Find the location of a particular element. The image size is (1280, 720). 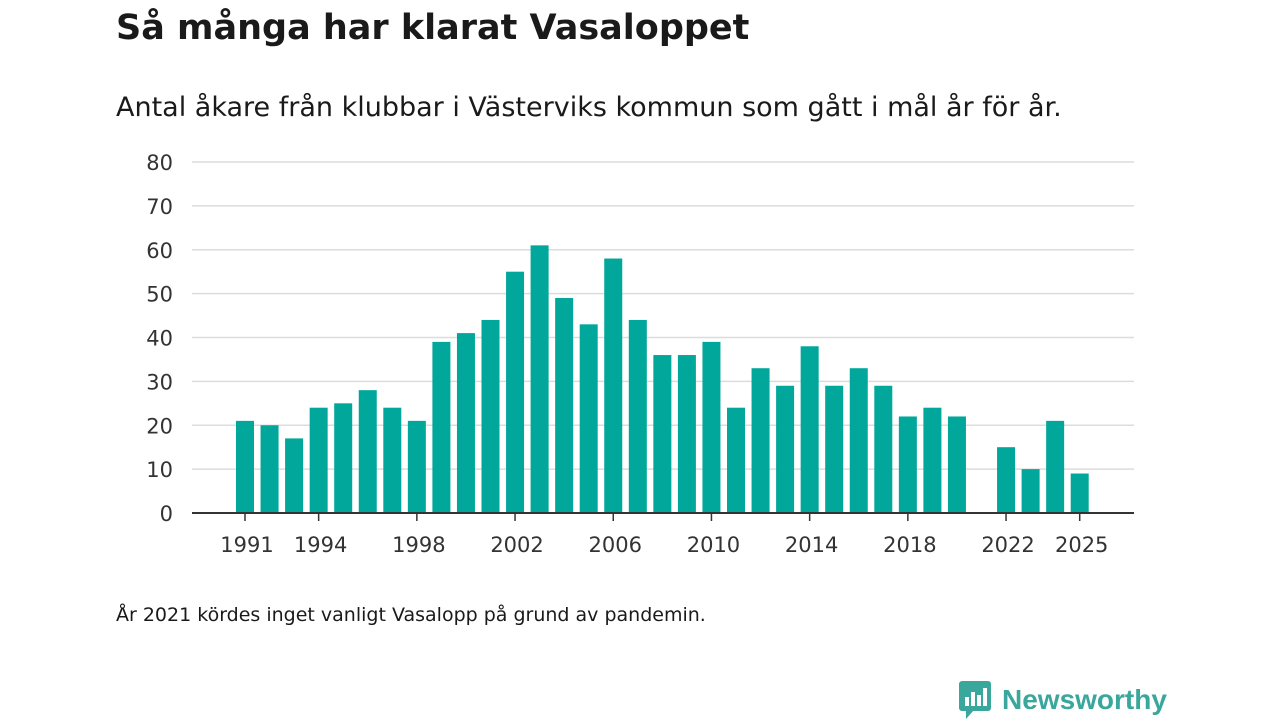

x-tick-label: 2018 is located at coordinates (909, 545).